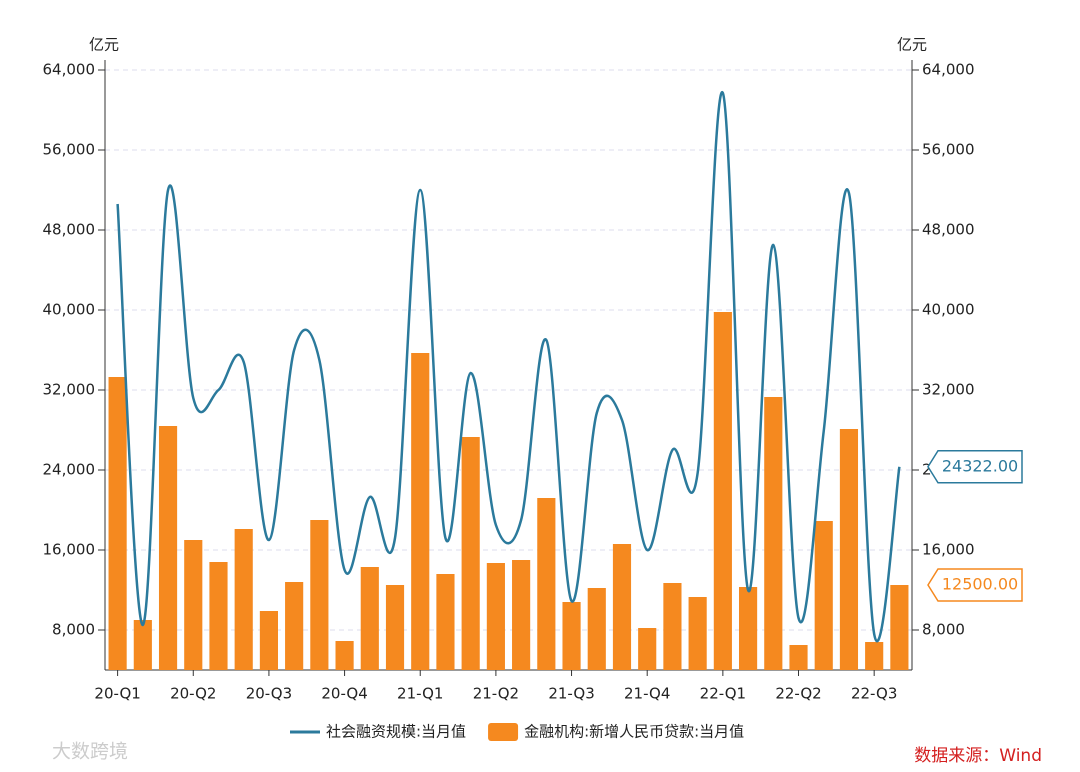  What do you see at coordinates (980, 465) in the screenshot?
I see `data-label: 24322.00` at bounding box center [980, 465].